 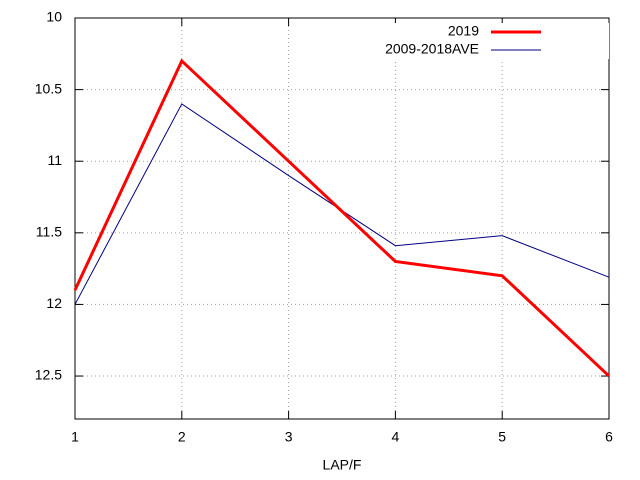 I want to click on legend-label: 2019, so click(x=463, y=31).